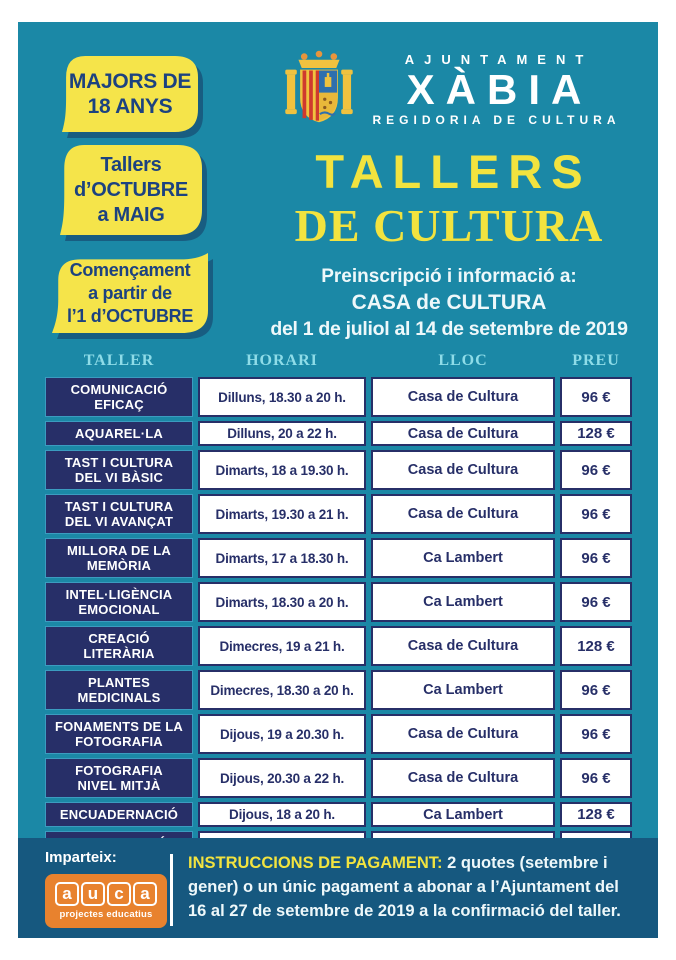 Image resolution: width=676 pixels, height=960 pixels. What do you see at coordinates (282, 690) in the screenshot?
I see `cell-horari: Dimecres, 18.30 a 20 h.` at bounding box center [282, 690].